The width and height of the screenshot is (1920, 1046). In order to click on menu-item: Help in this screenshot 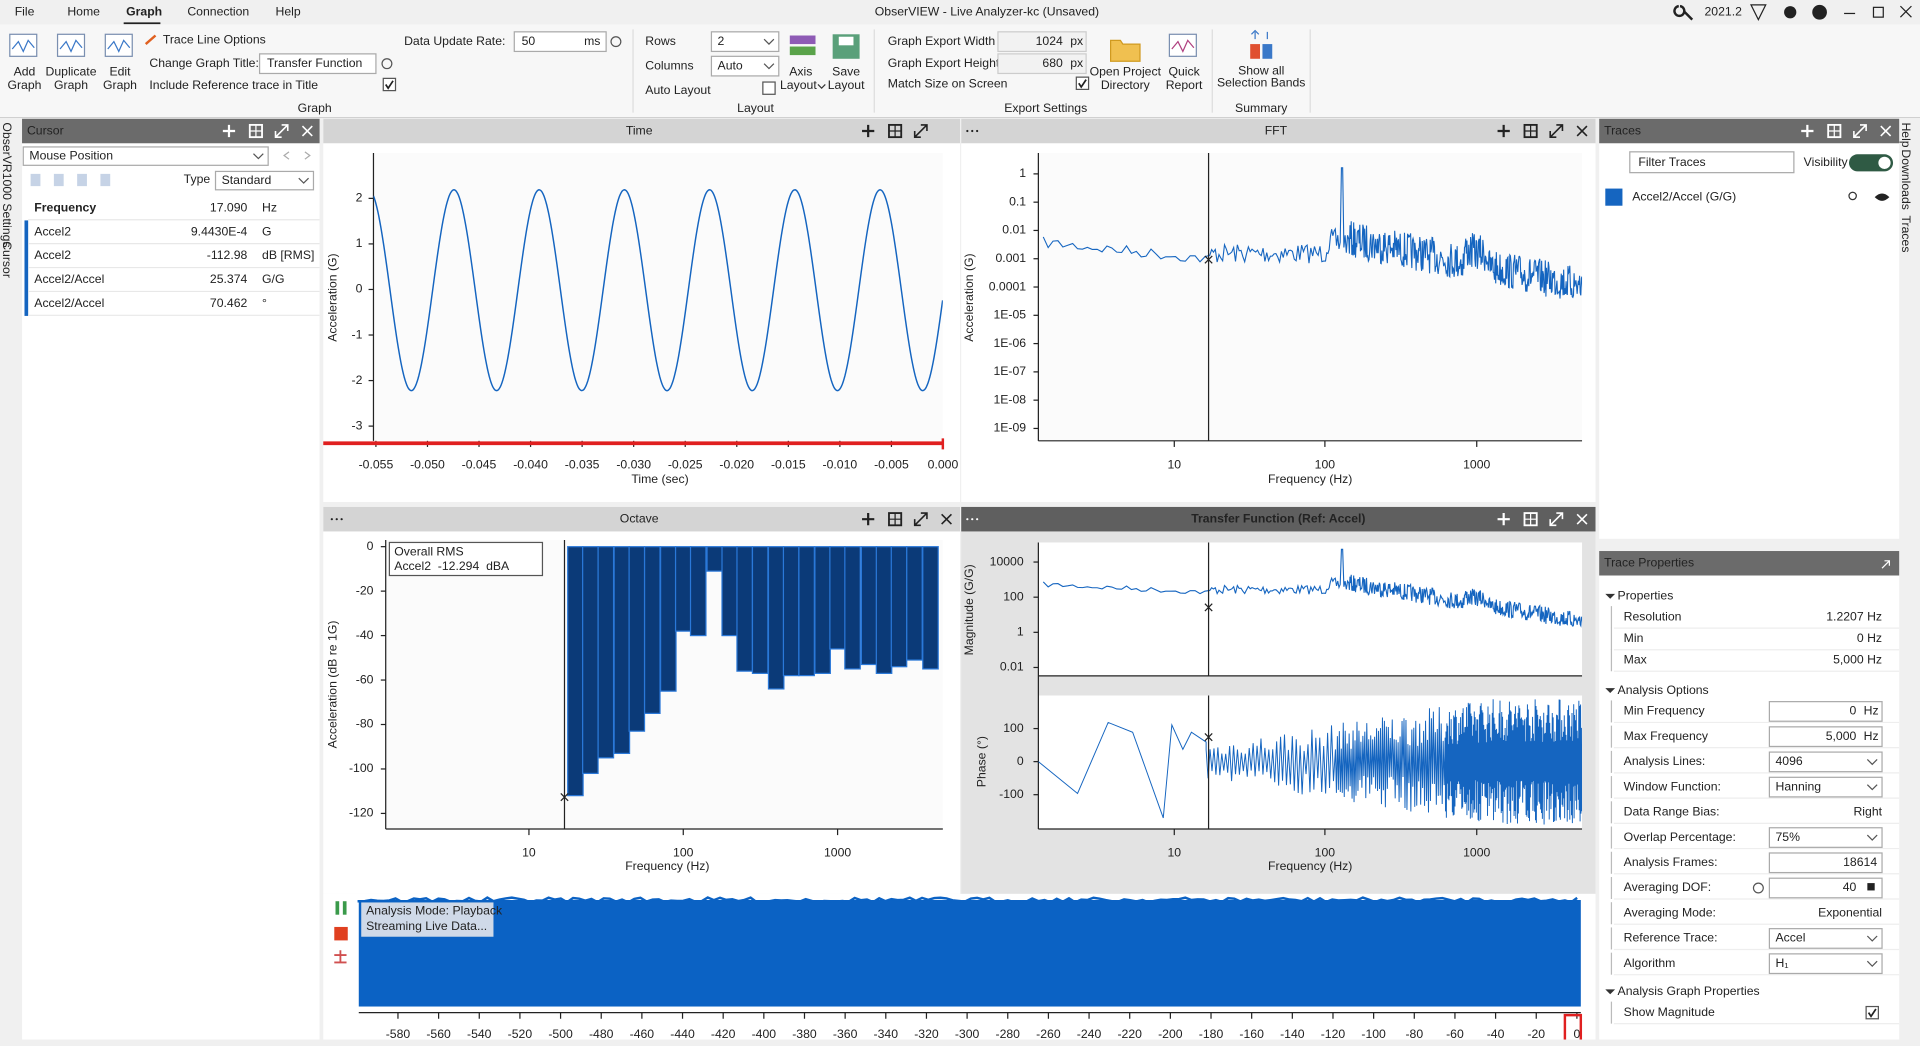, I will do `click(288, 11)`.